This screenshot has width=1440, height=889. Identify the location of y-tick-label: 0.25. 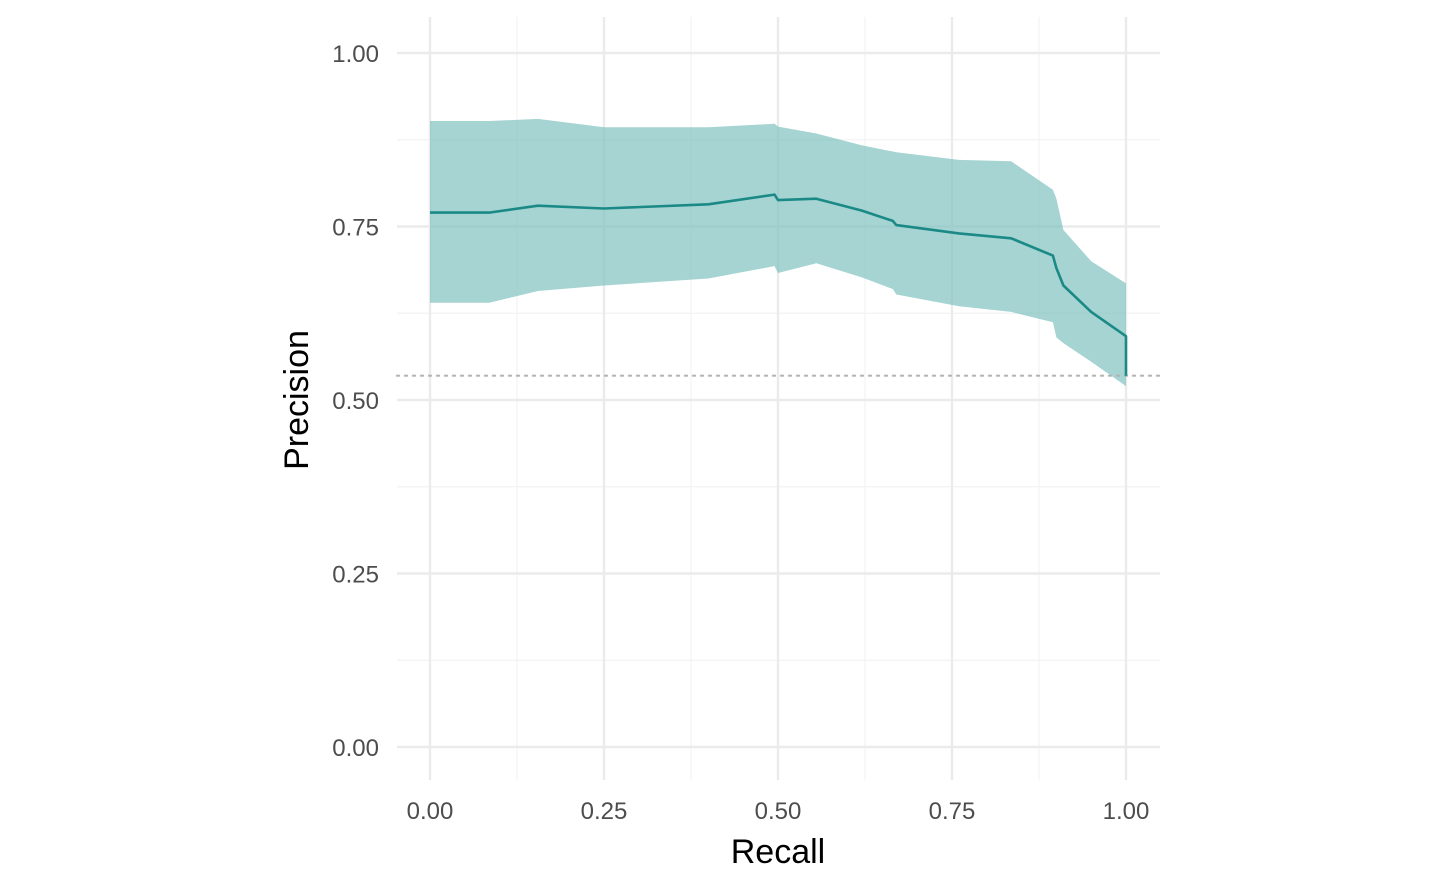
(355, 575).